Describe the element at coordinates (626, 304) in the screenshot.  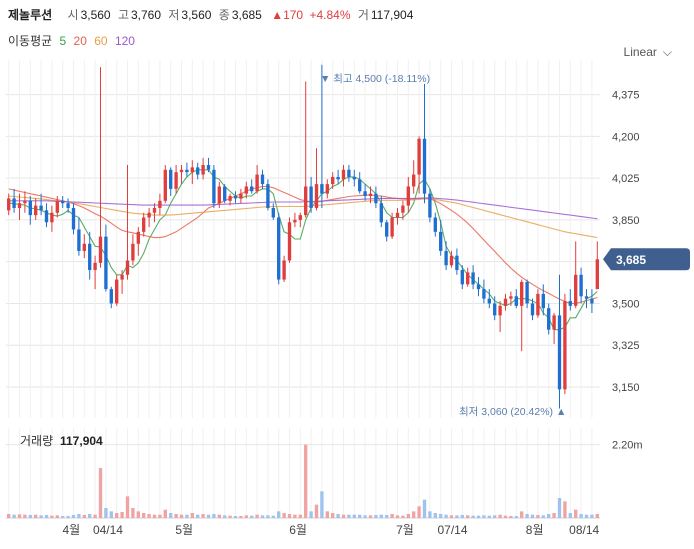
I see `price-tick-label: 3,500` at that location.